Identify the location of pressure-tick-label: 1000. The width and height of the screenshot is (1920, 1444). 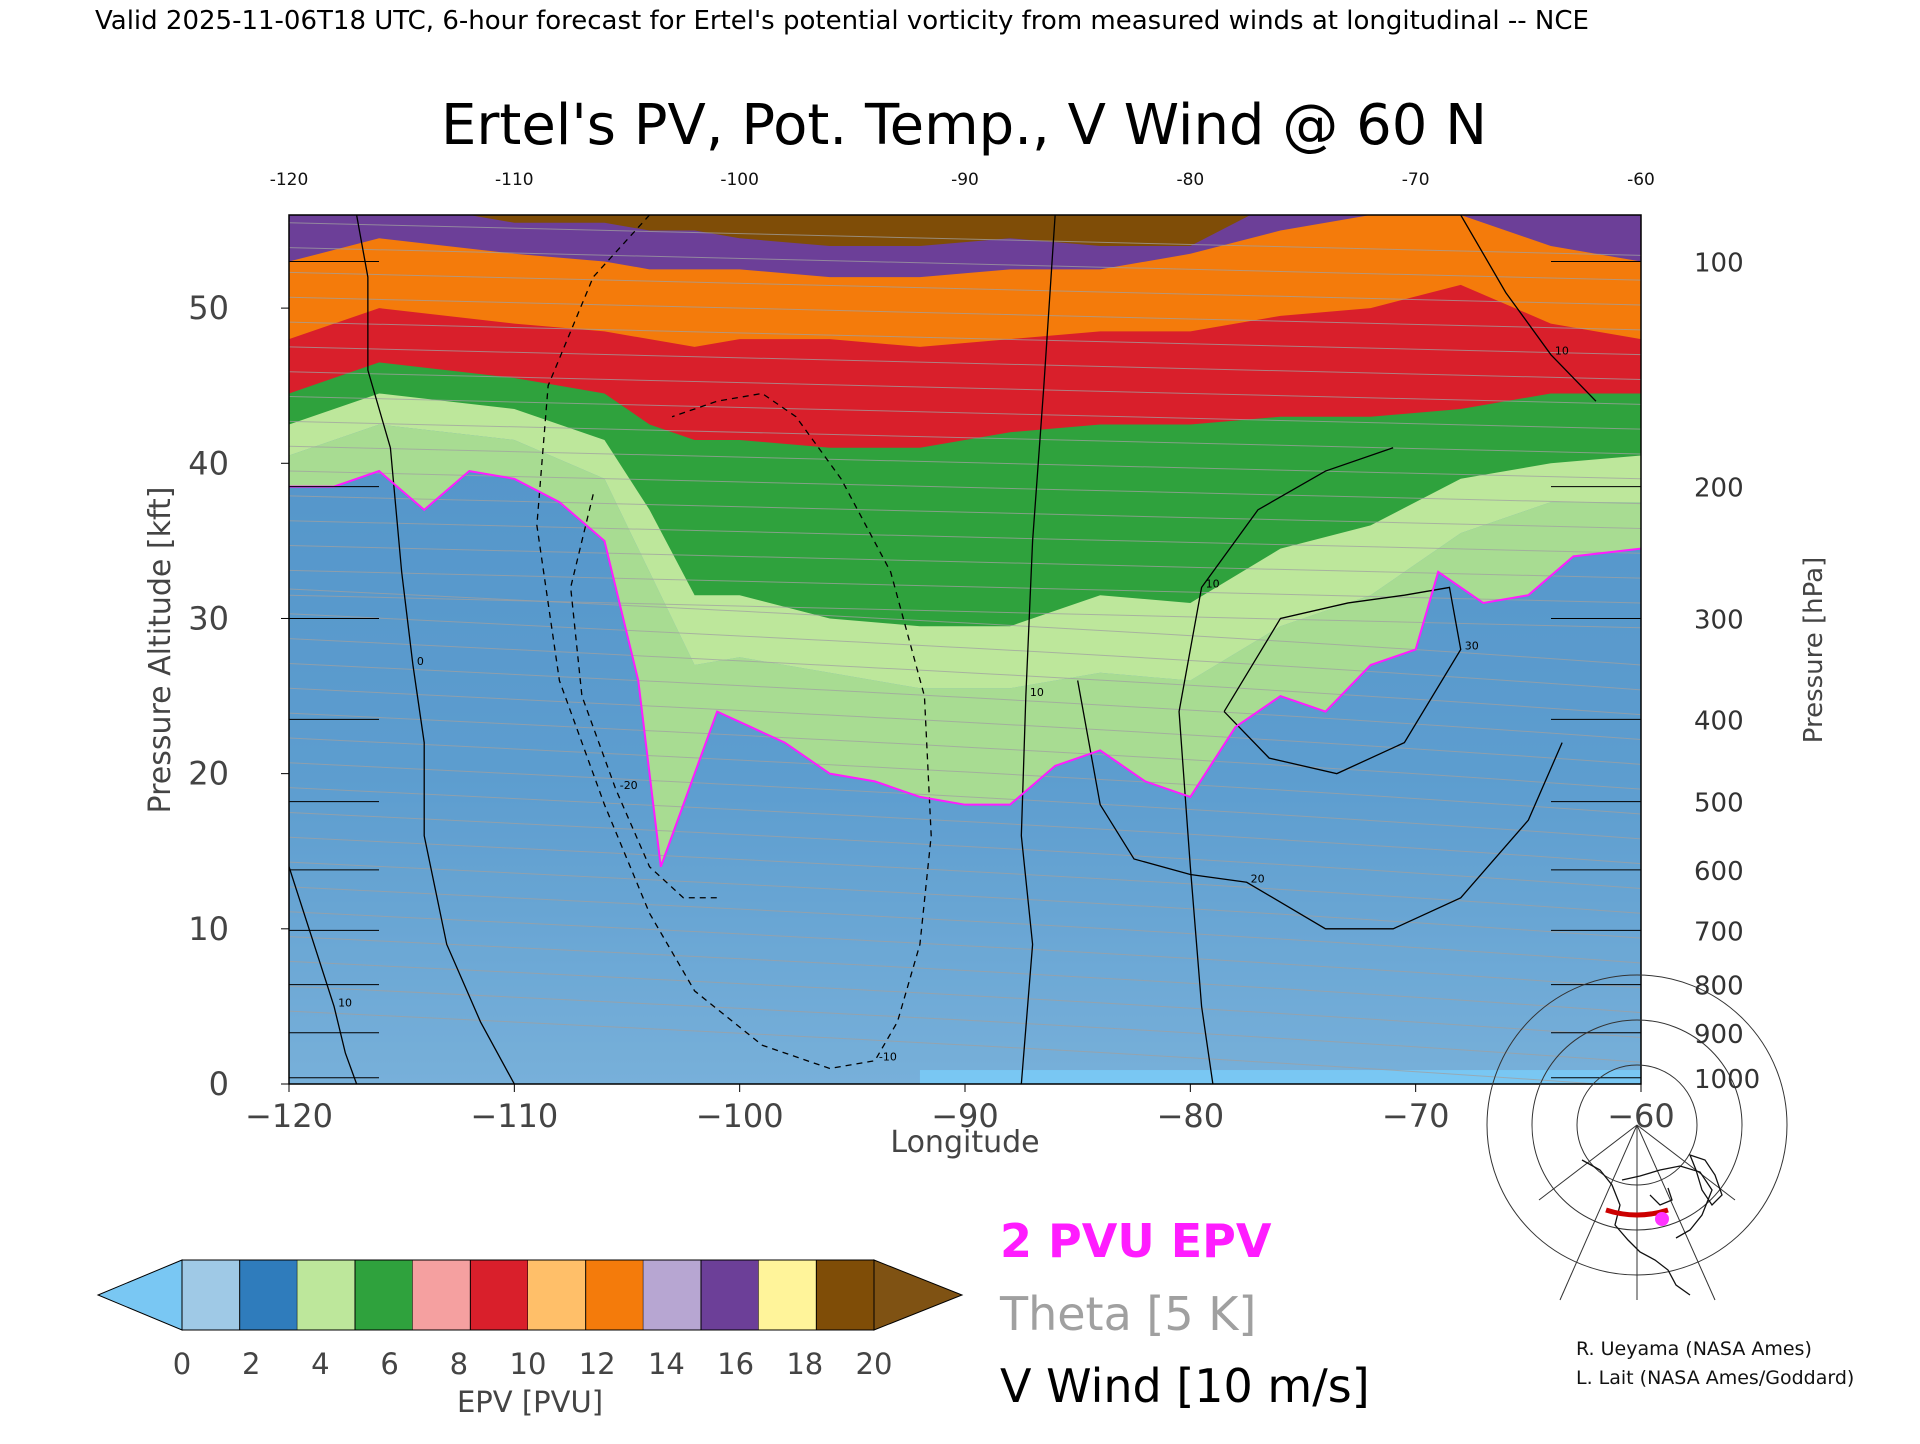
(1727, 1080).